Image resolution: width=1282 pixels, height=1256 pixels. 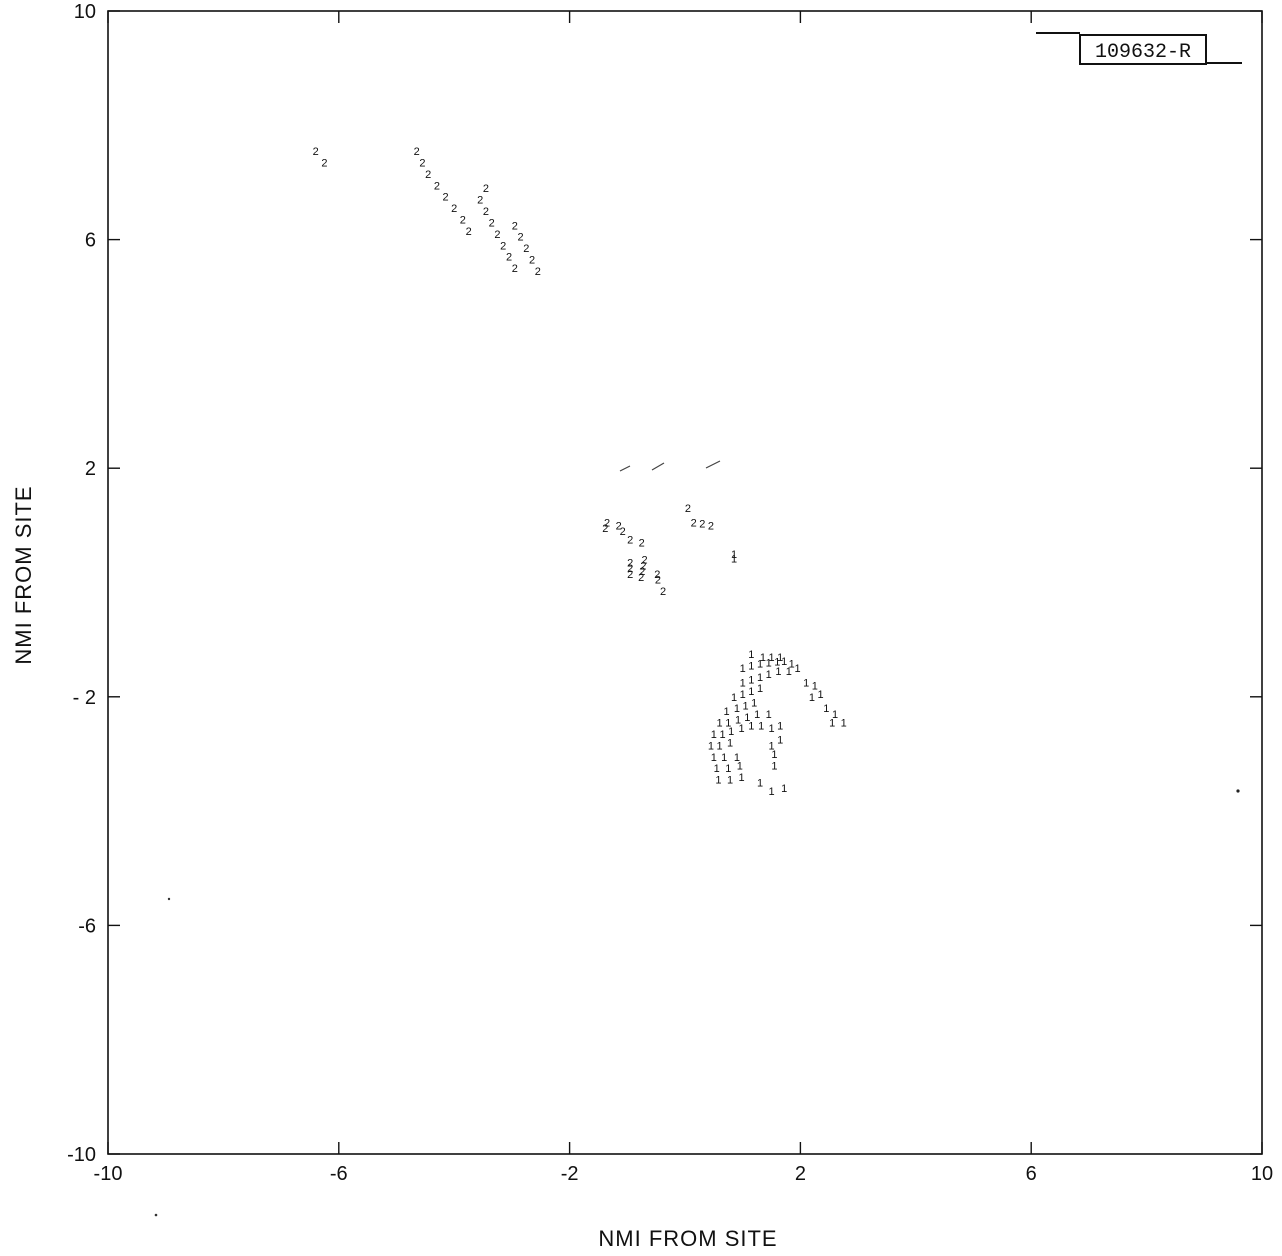 I want to click on x-tick-labels: -10 -6 -2 2 6 10, so click(x=684, y=1174).